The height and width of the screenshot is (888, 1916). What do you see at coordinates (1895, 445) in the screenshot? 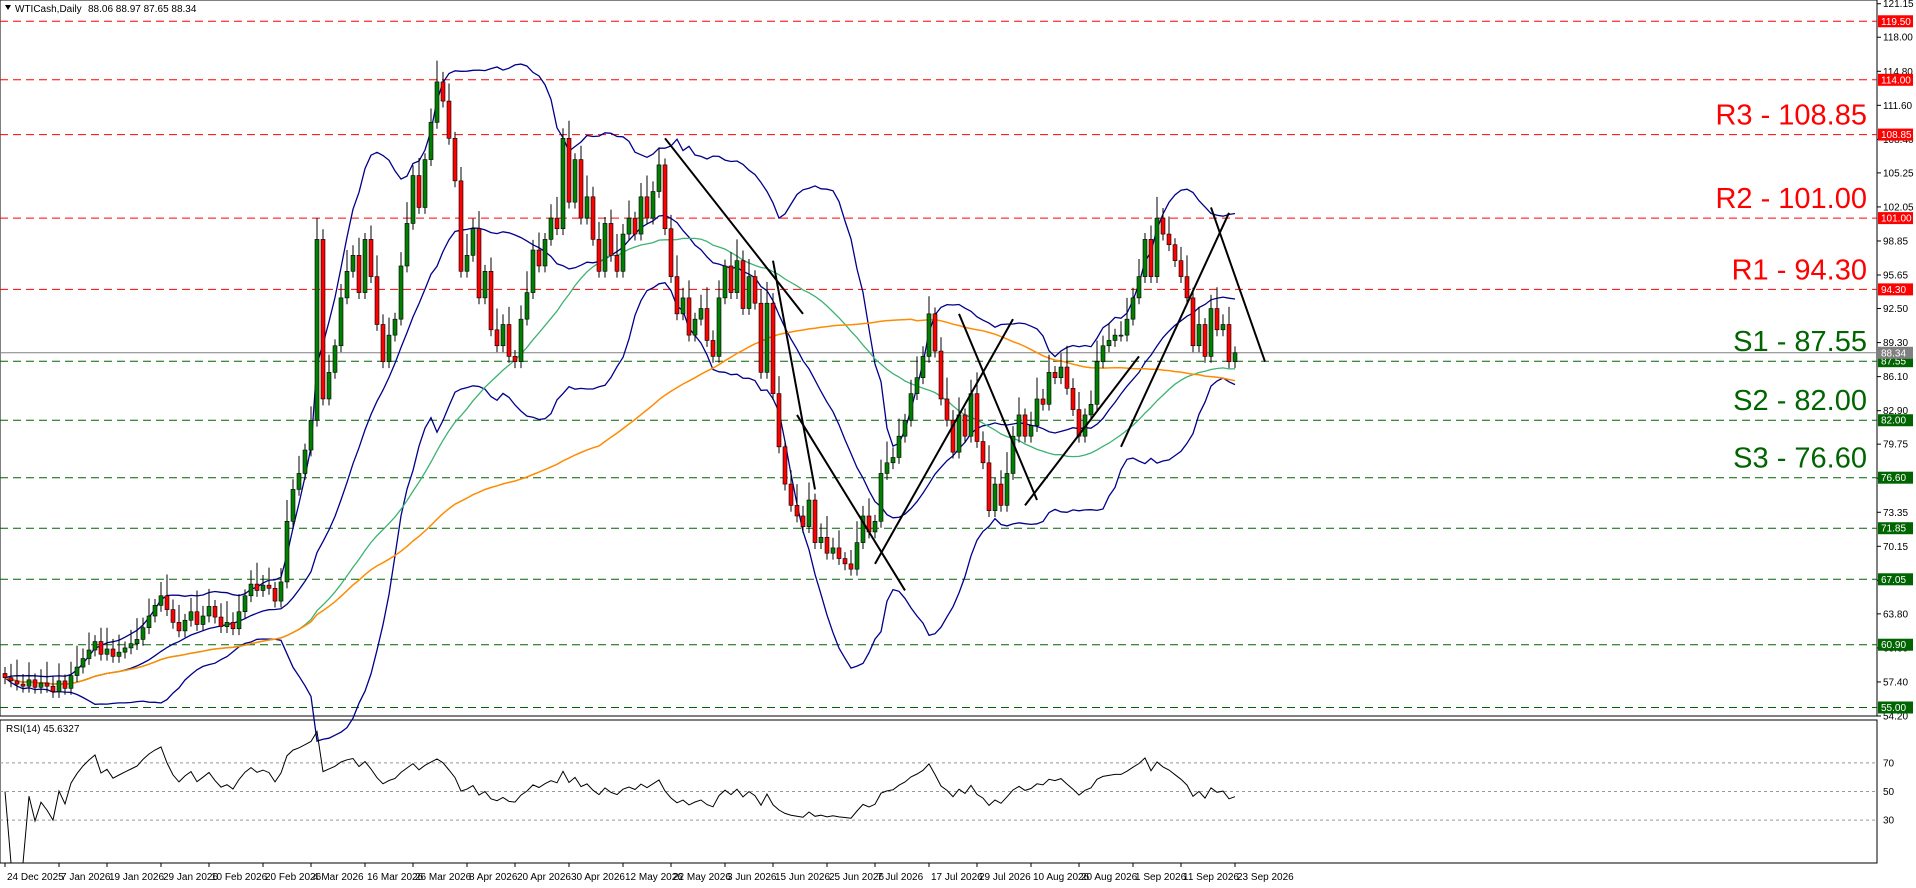
I see `y-tick-label: 79.75` at bounding box center [1895, 445].